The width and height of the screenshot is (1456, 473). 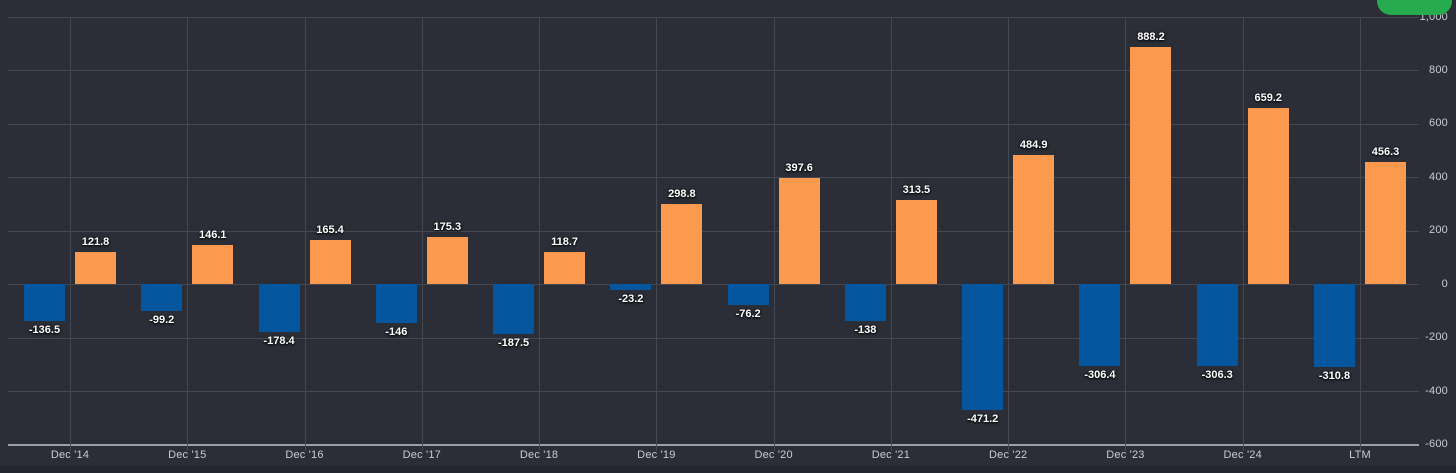 I want to click on x-axis-baseline, so click(x=713, y=444).